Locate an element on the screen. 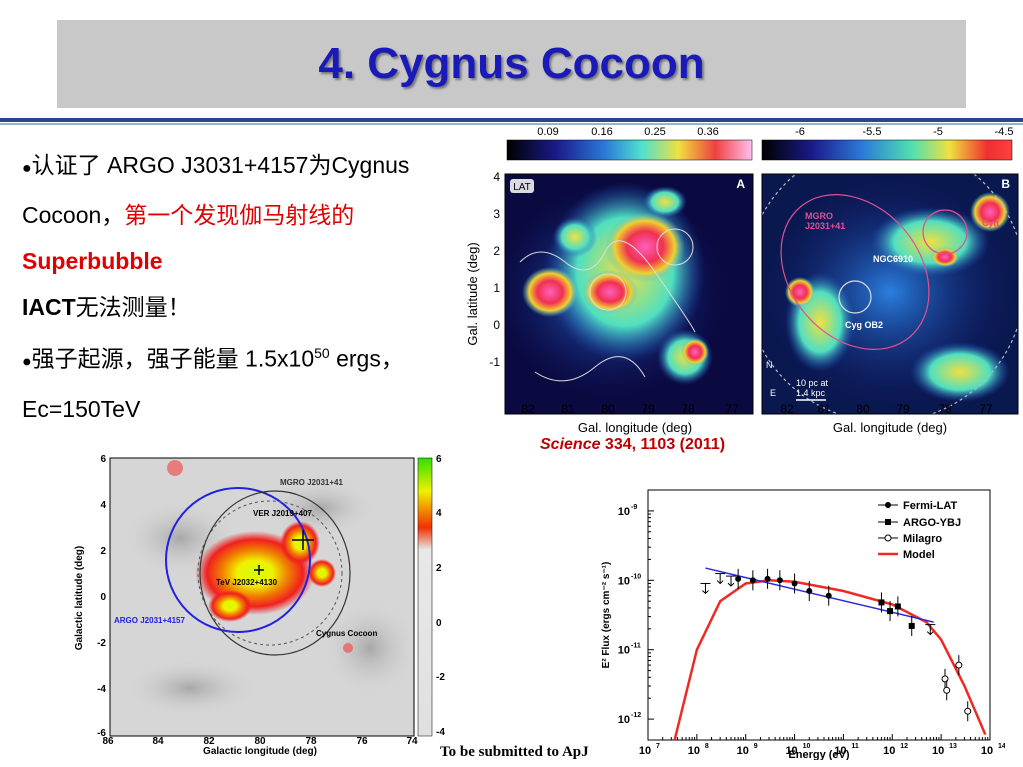 This screenshot has height=767, width=1023. cbar-a-tick: 0.36 is located at coordinates (707, 132).